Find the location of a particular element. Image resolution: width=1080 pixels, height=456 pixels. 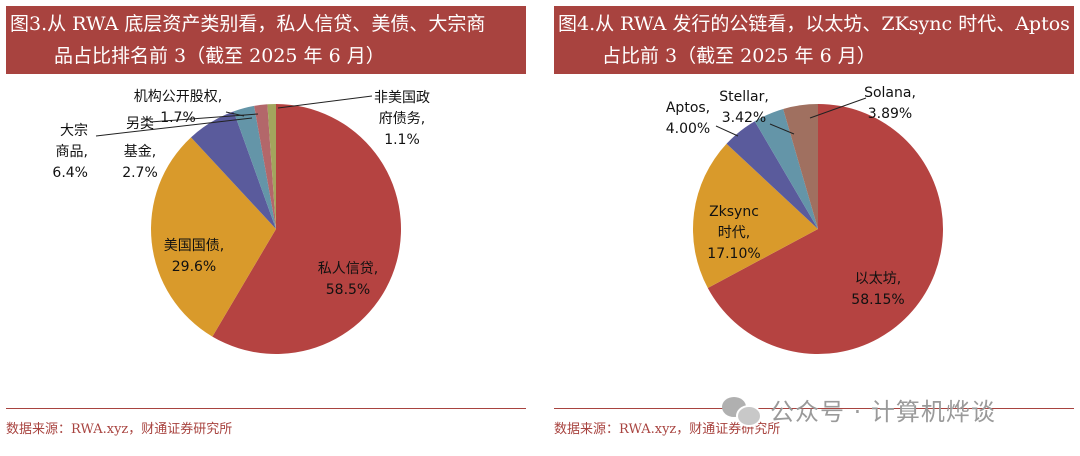

slice-data-label: Solana, 3.89% is located at coordinates (890, 103).